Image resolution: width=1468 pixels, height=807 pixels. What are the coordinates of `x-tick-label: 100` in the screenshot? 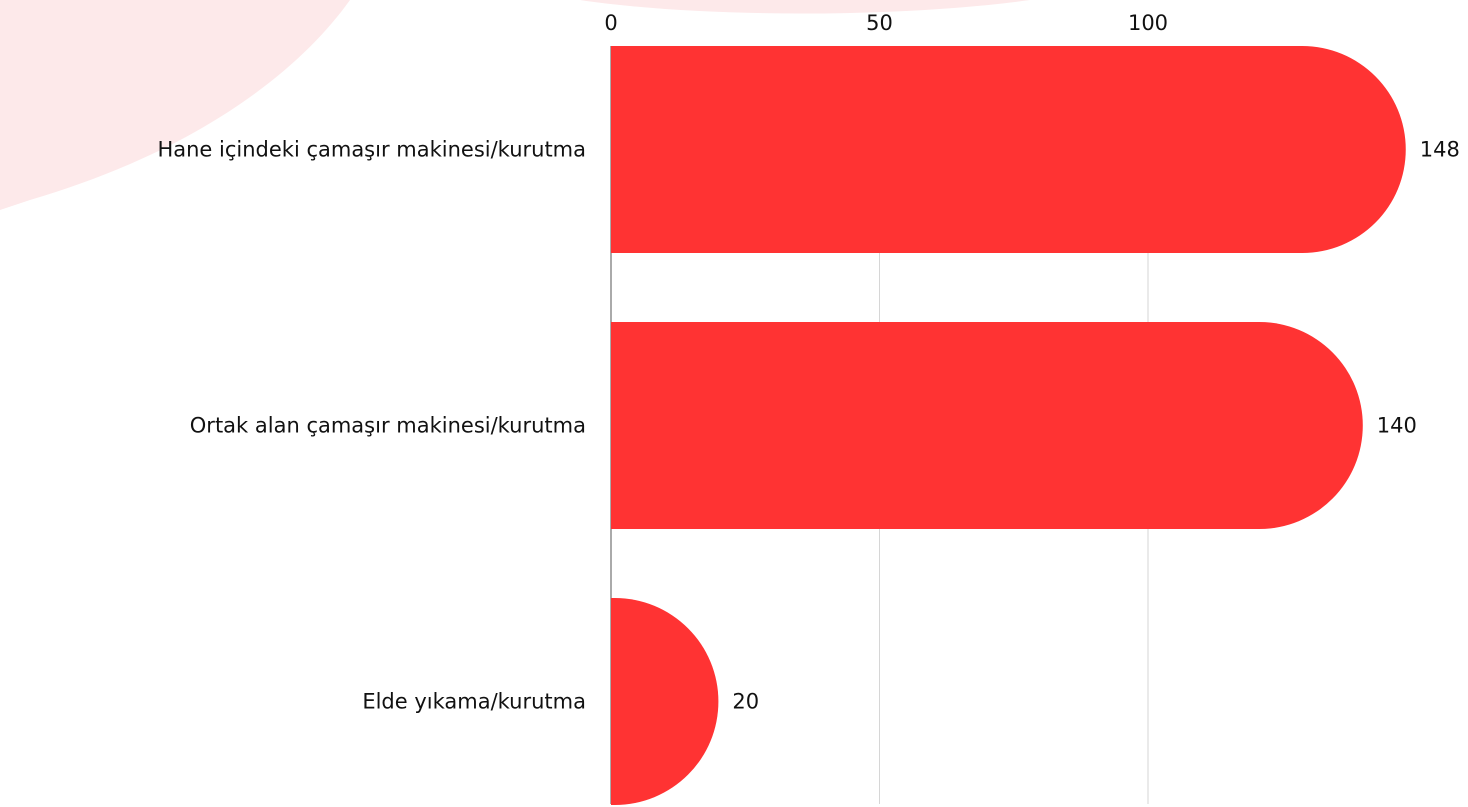 It's located at (1148, 23).